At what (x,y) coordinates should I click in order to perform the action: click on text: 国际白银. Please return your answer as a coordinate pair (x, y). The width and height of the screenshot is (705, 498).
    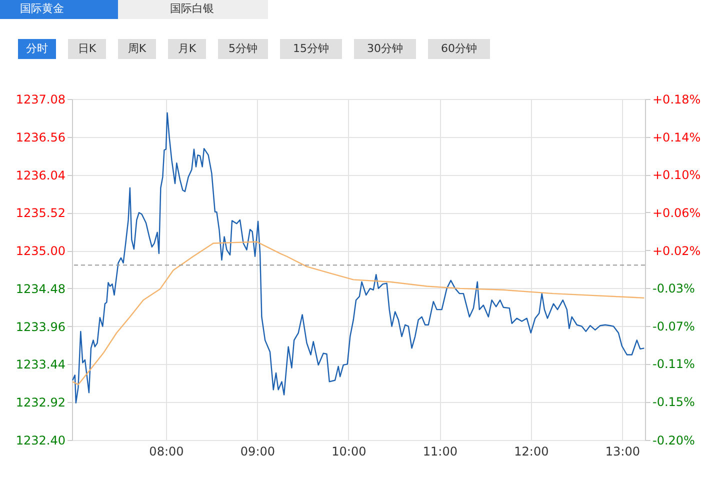
    Looking at the image, I should click on (192, 8).